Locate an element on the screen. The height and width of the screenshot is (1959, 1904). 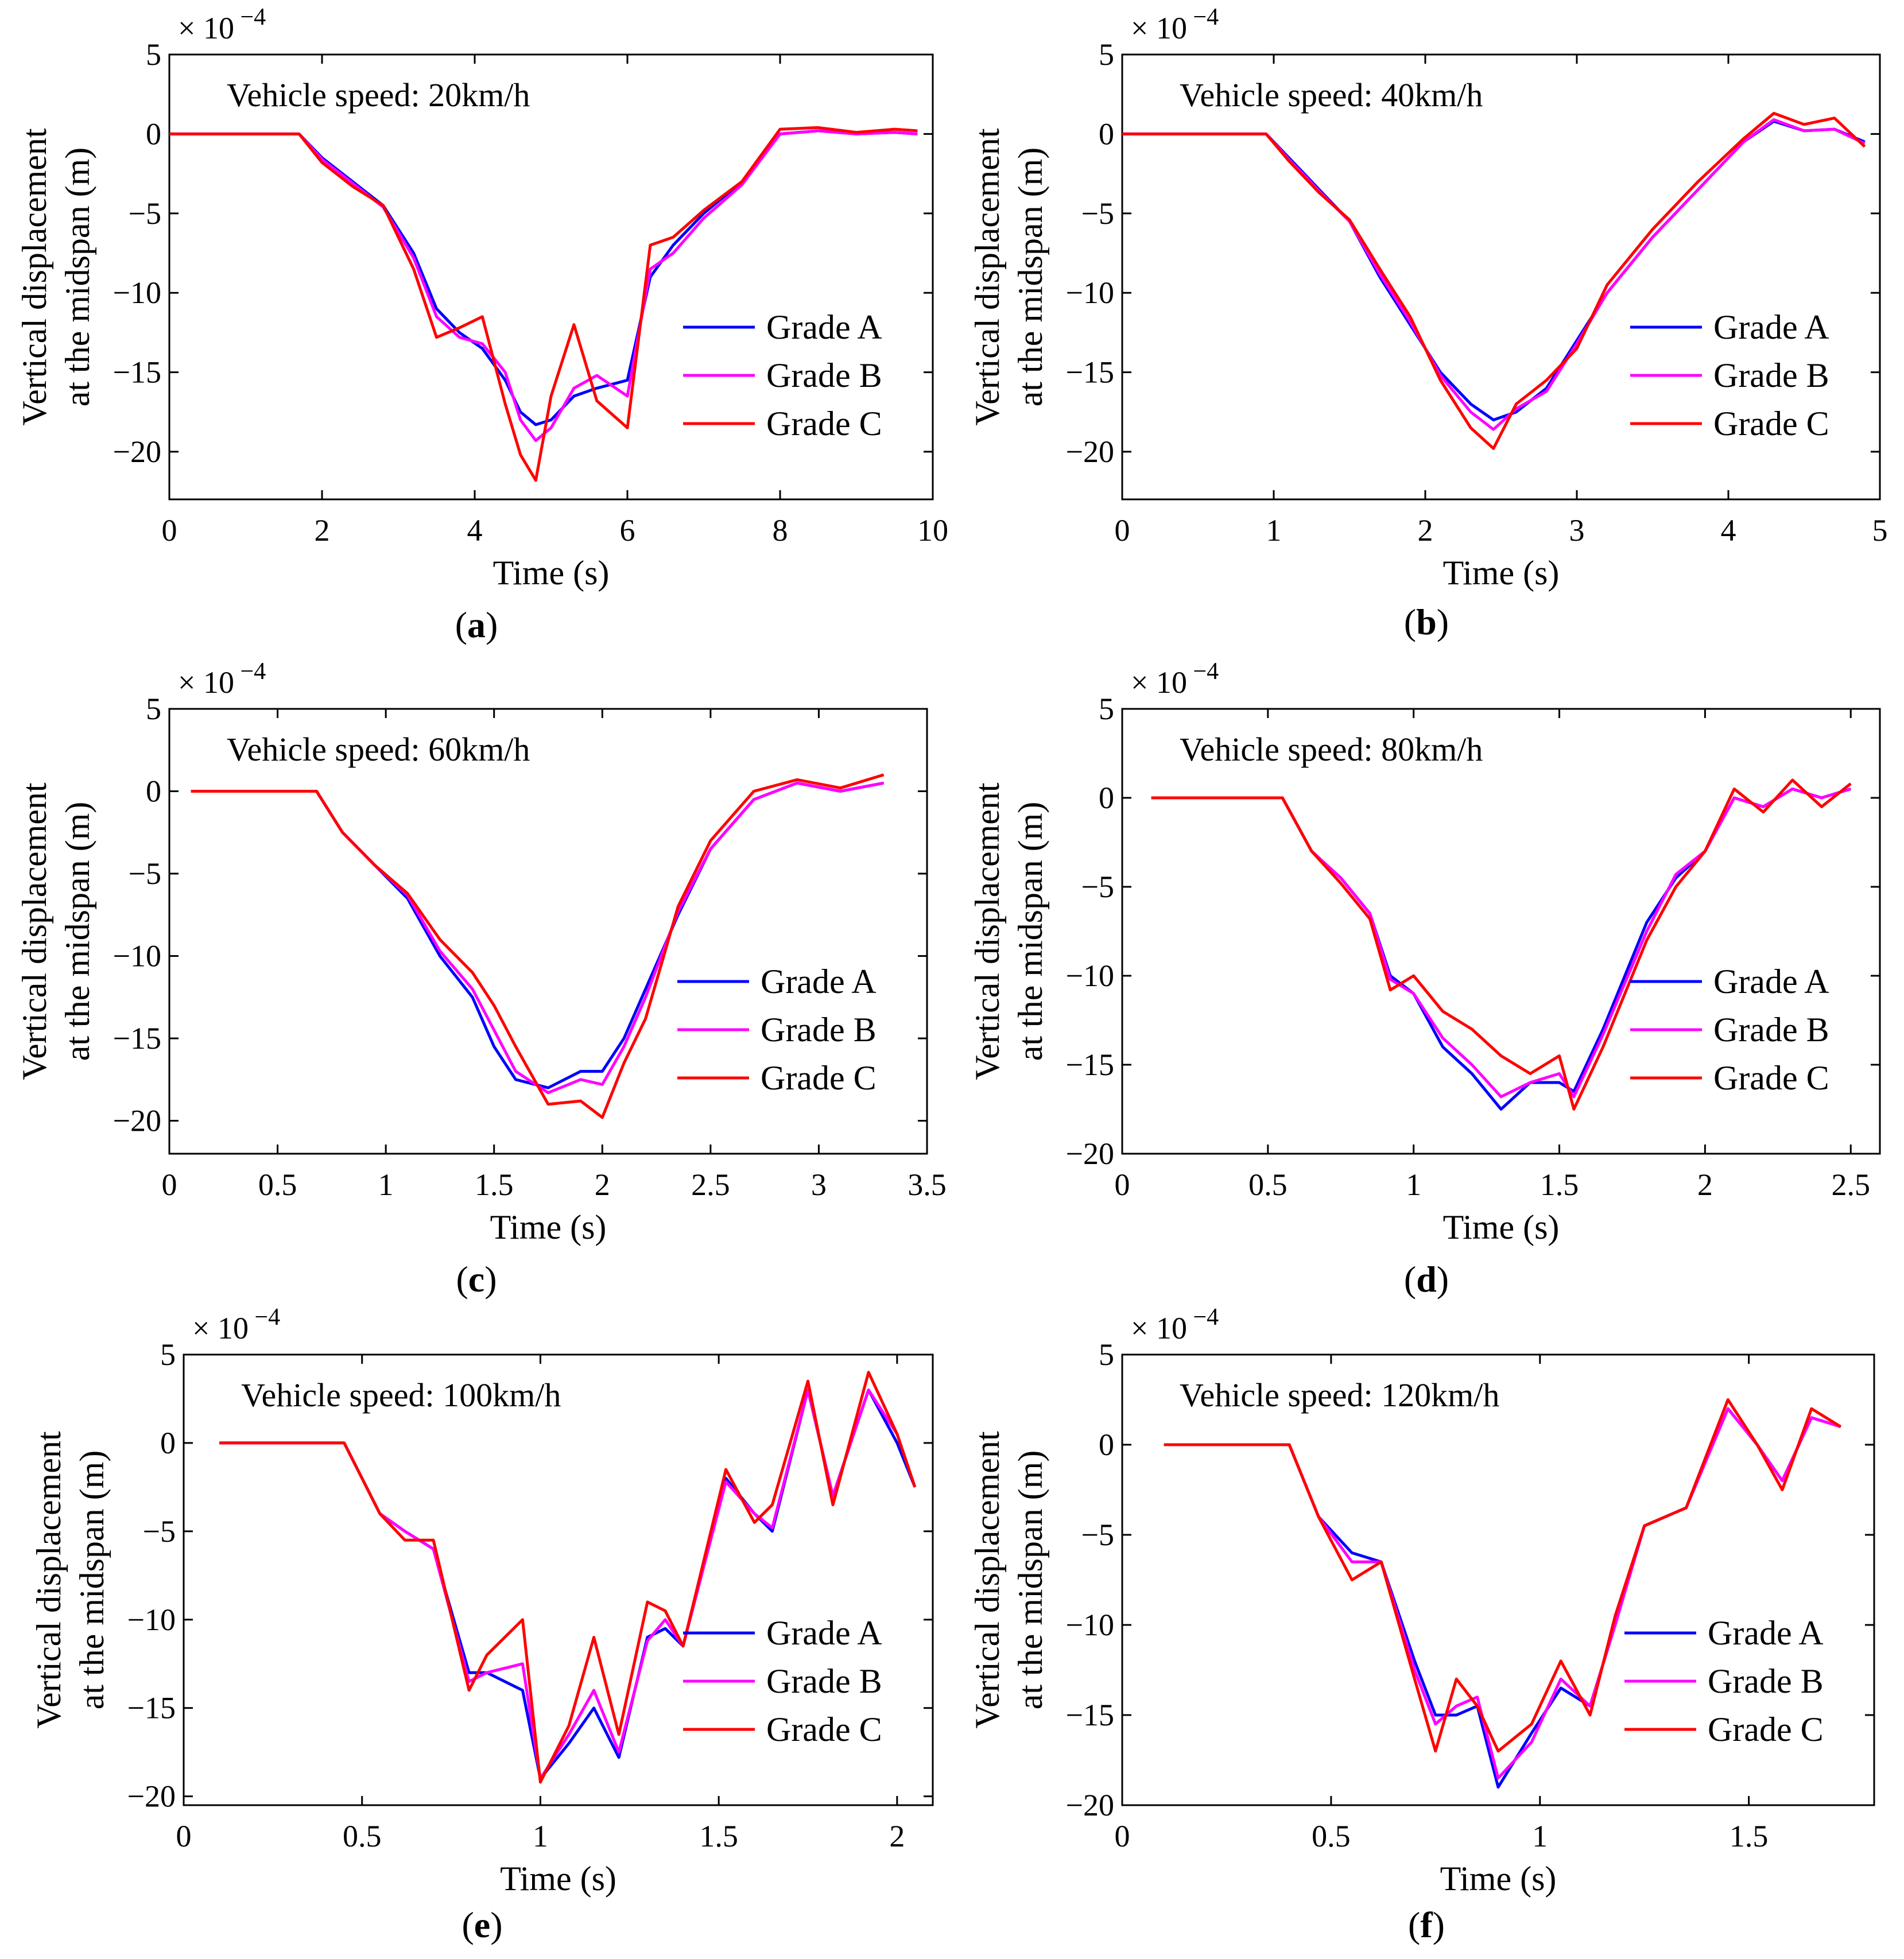
panel-caption: (e) is located at coordinates (482, 1925).